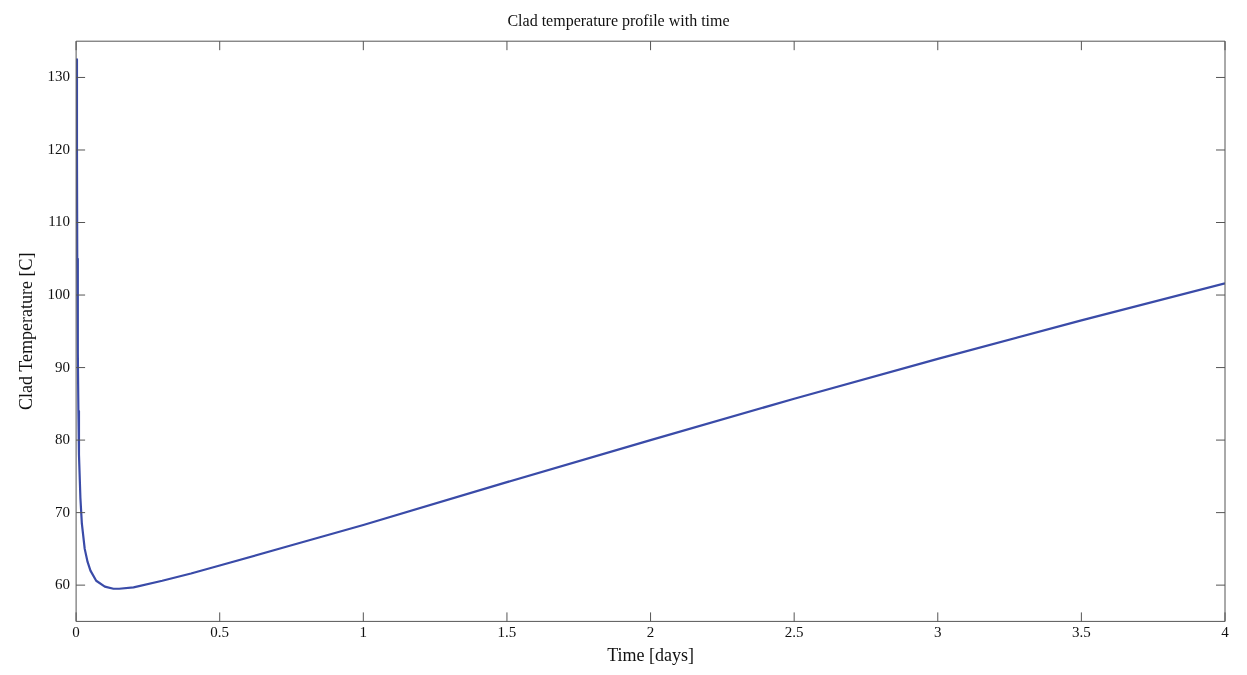  I want to click on x-tick-label: 4, so click(1225, 632).